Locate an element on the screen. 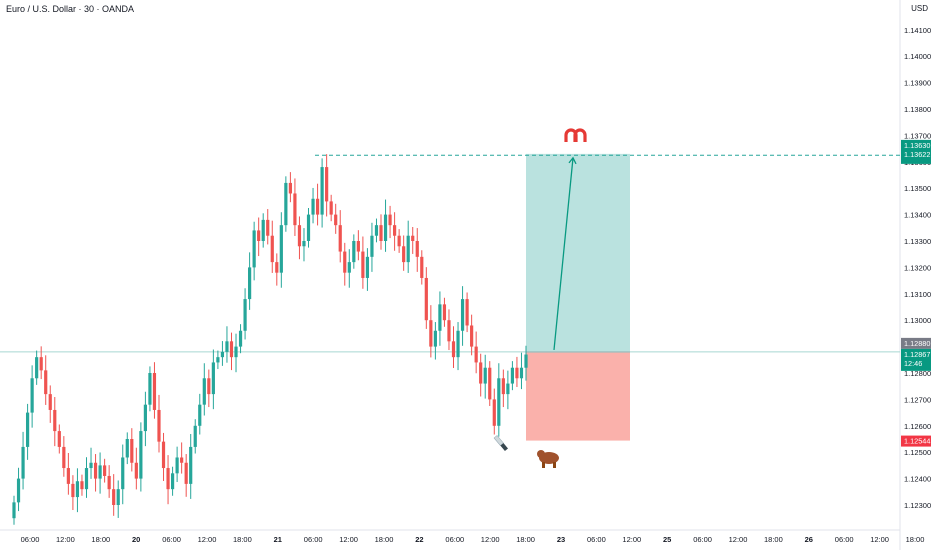 The width and height of the screenshot is (932, 555). y-tick-label: 1.13200 is located at coordinates (917, 267).